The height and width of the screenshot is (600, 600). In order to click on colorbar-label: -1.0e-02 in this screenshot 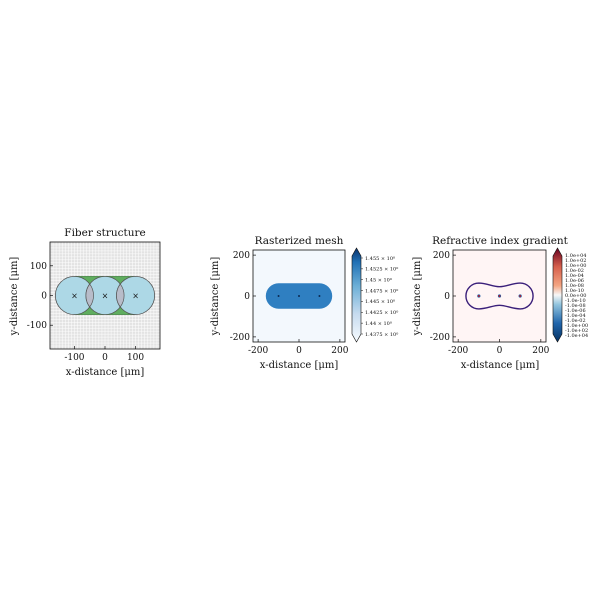, I will do `click(575, 321)`.